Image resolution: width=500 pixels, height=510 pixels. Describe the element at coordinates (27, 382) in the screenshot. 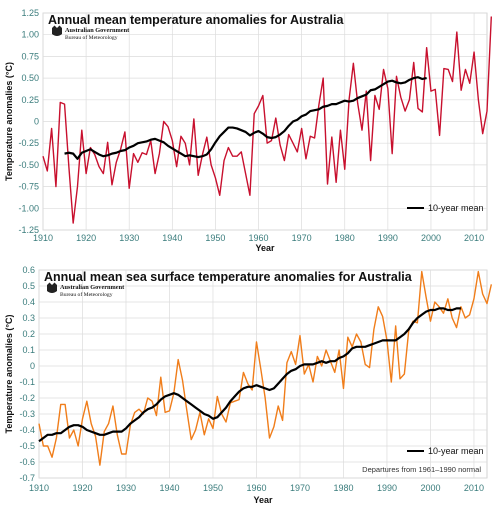

I see `y-tick-label: -0.1` at that location.